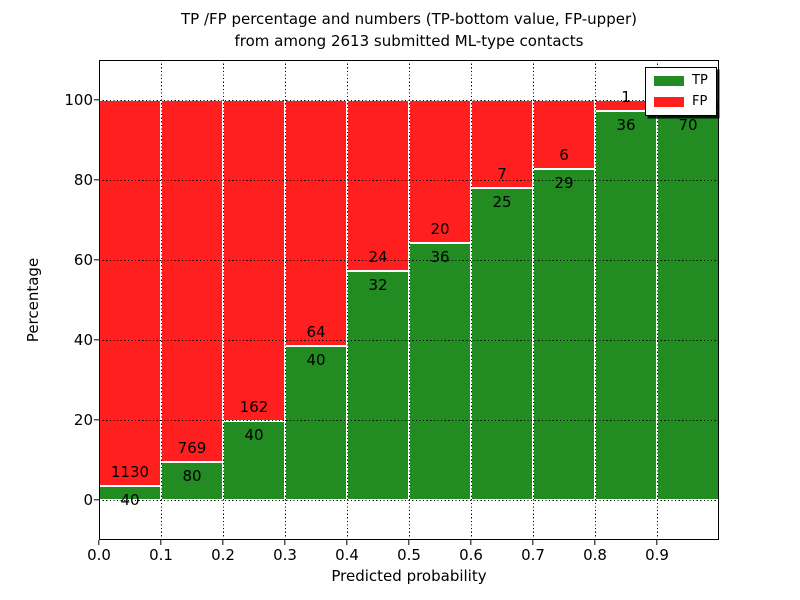 The image size is (800, 600). Describe the element at coordinates (378, 285) in the screenshot. I see `tp-count-label-4: 32` at that location.